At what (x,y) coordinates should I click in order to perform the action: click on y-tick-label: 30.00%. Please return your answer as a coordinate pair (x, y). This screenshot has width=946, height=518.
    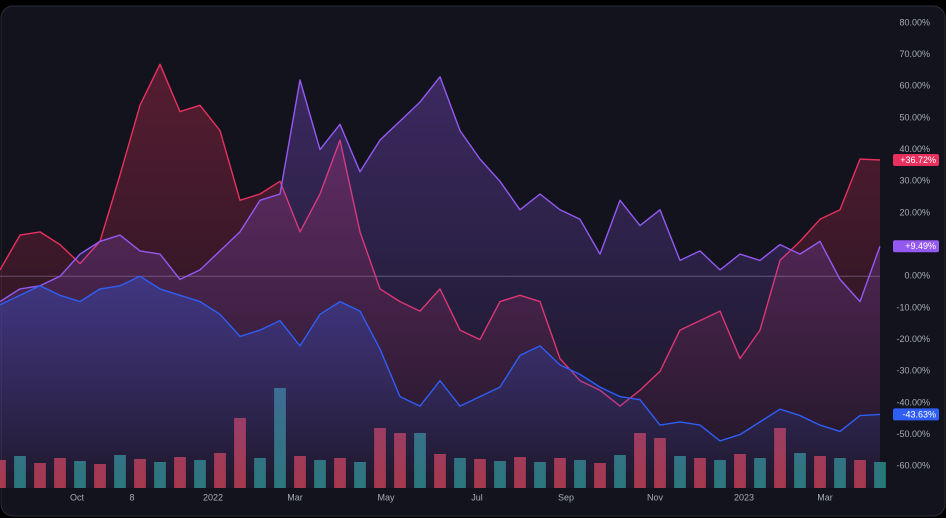
    Looking at the image, I should click on (914, 181).